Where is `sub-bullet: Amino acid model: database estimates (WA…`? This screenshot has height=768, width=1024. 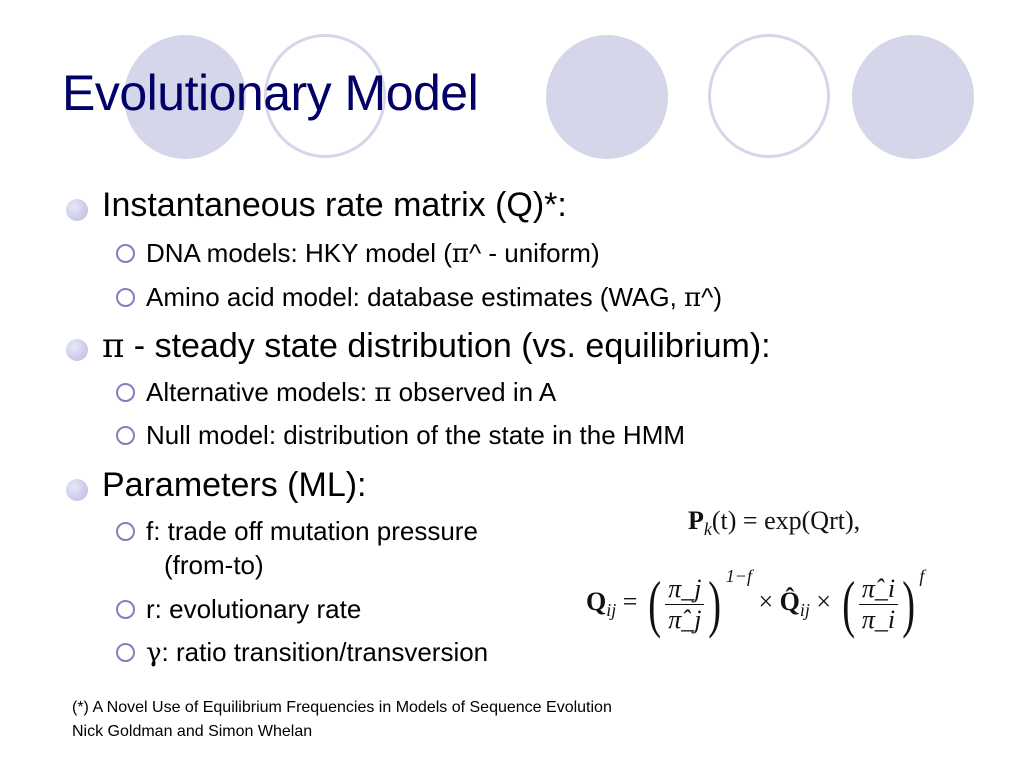 sub-bullet: Amino acid model: database estimates (WA… is located at coordinates (419, 297).